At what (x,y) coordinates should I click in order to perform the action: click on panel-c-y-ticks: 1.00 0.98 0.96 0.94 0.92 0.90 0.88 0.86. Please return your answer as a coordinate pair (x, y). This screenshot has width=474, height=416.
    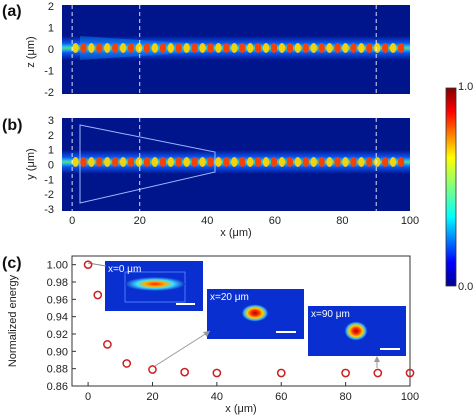
    Looking at the image, I should click on (61, 326).